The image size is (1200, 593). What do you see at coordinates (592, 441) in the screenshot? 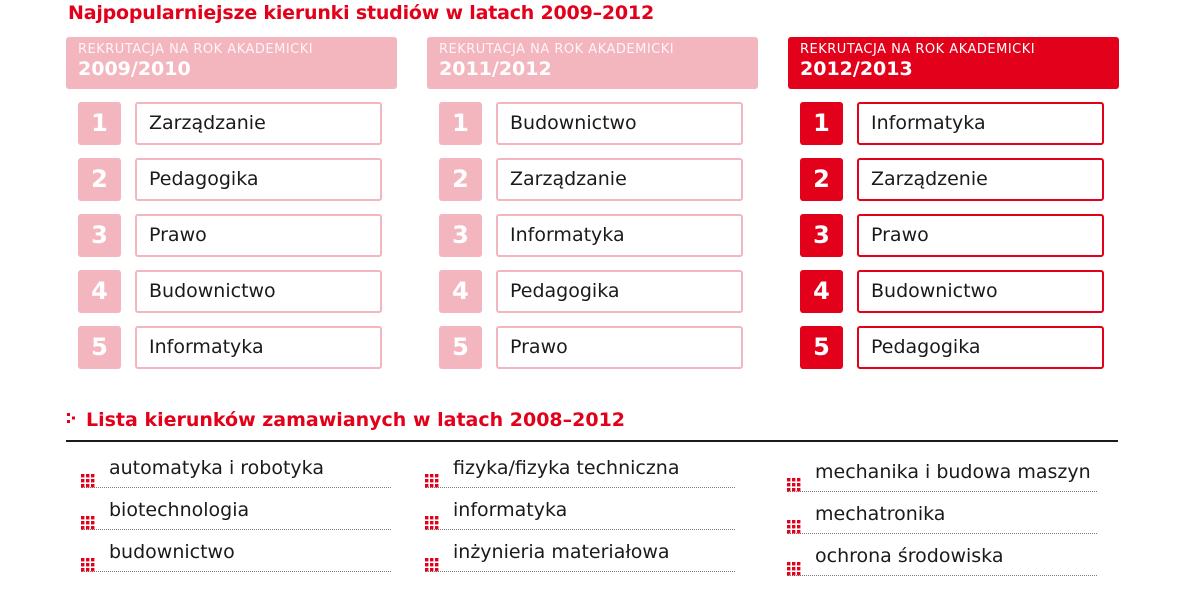
I see `divider` at bounding box center [592, 441].